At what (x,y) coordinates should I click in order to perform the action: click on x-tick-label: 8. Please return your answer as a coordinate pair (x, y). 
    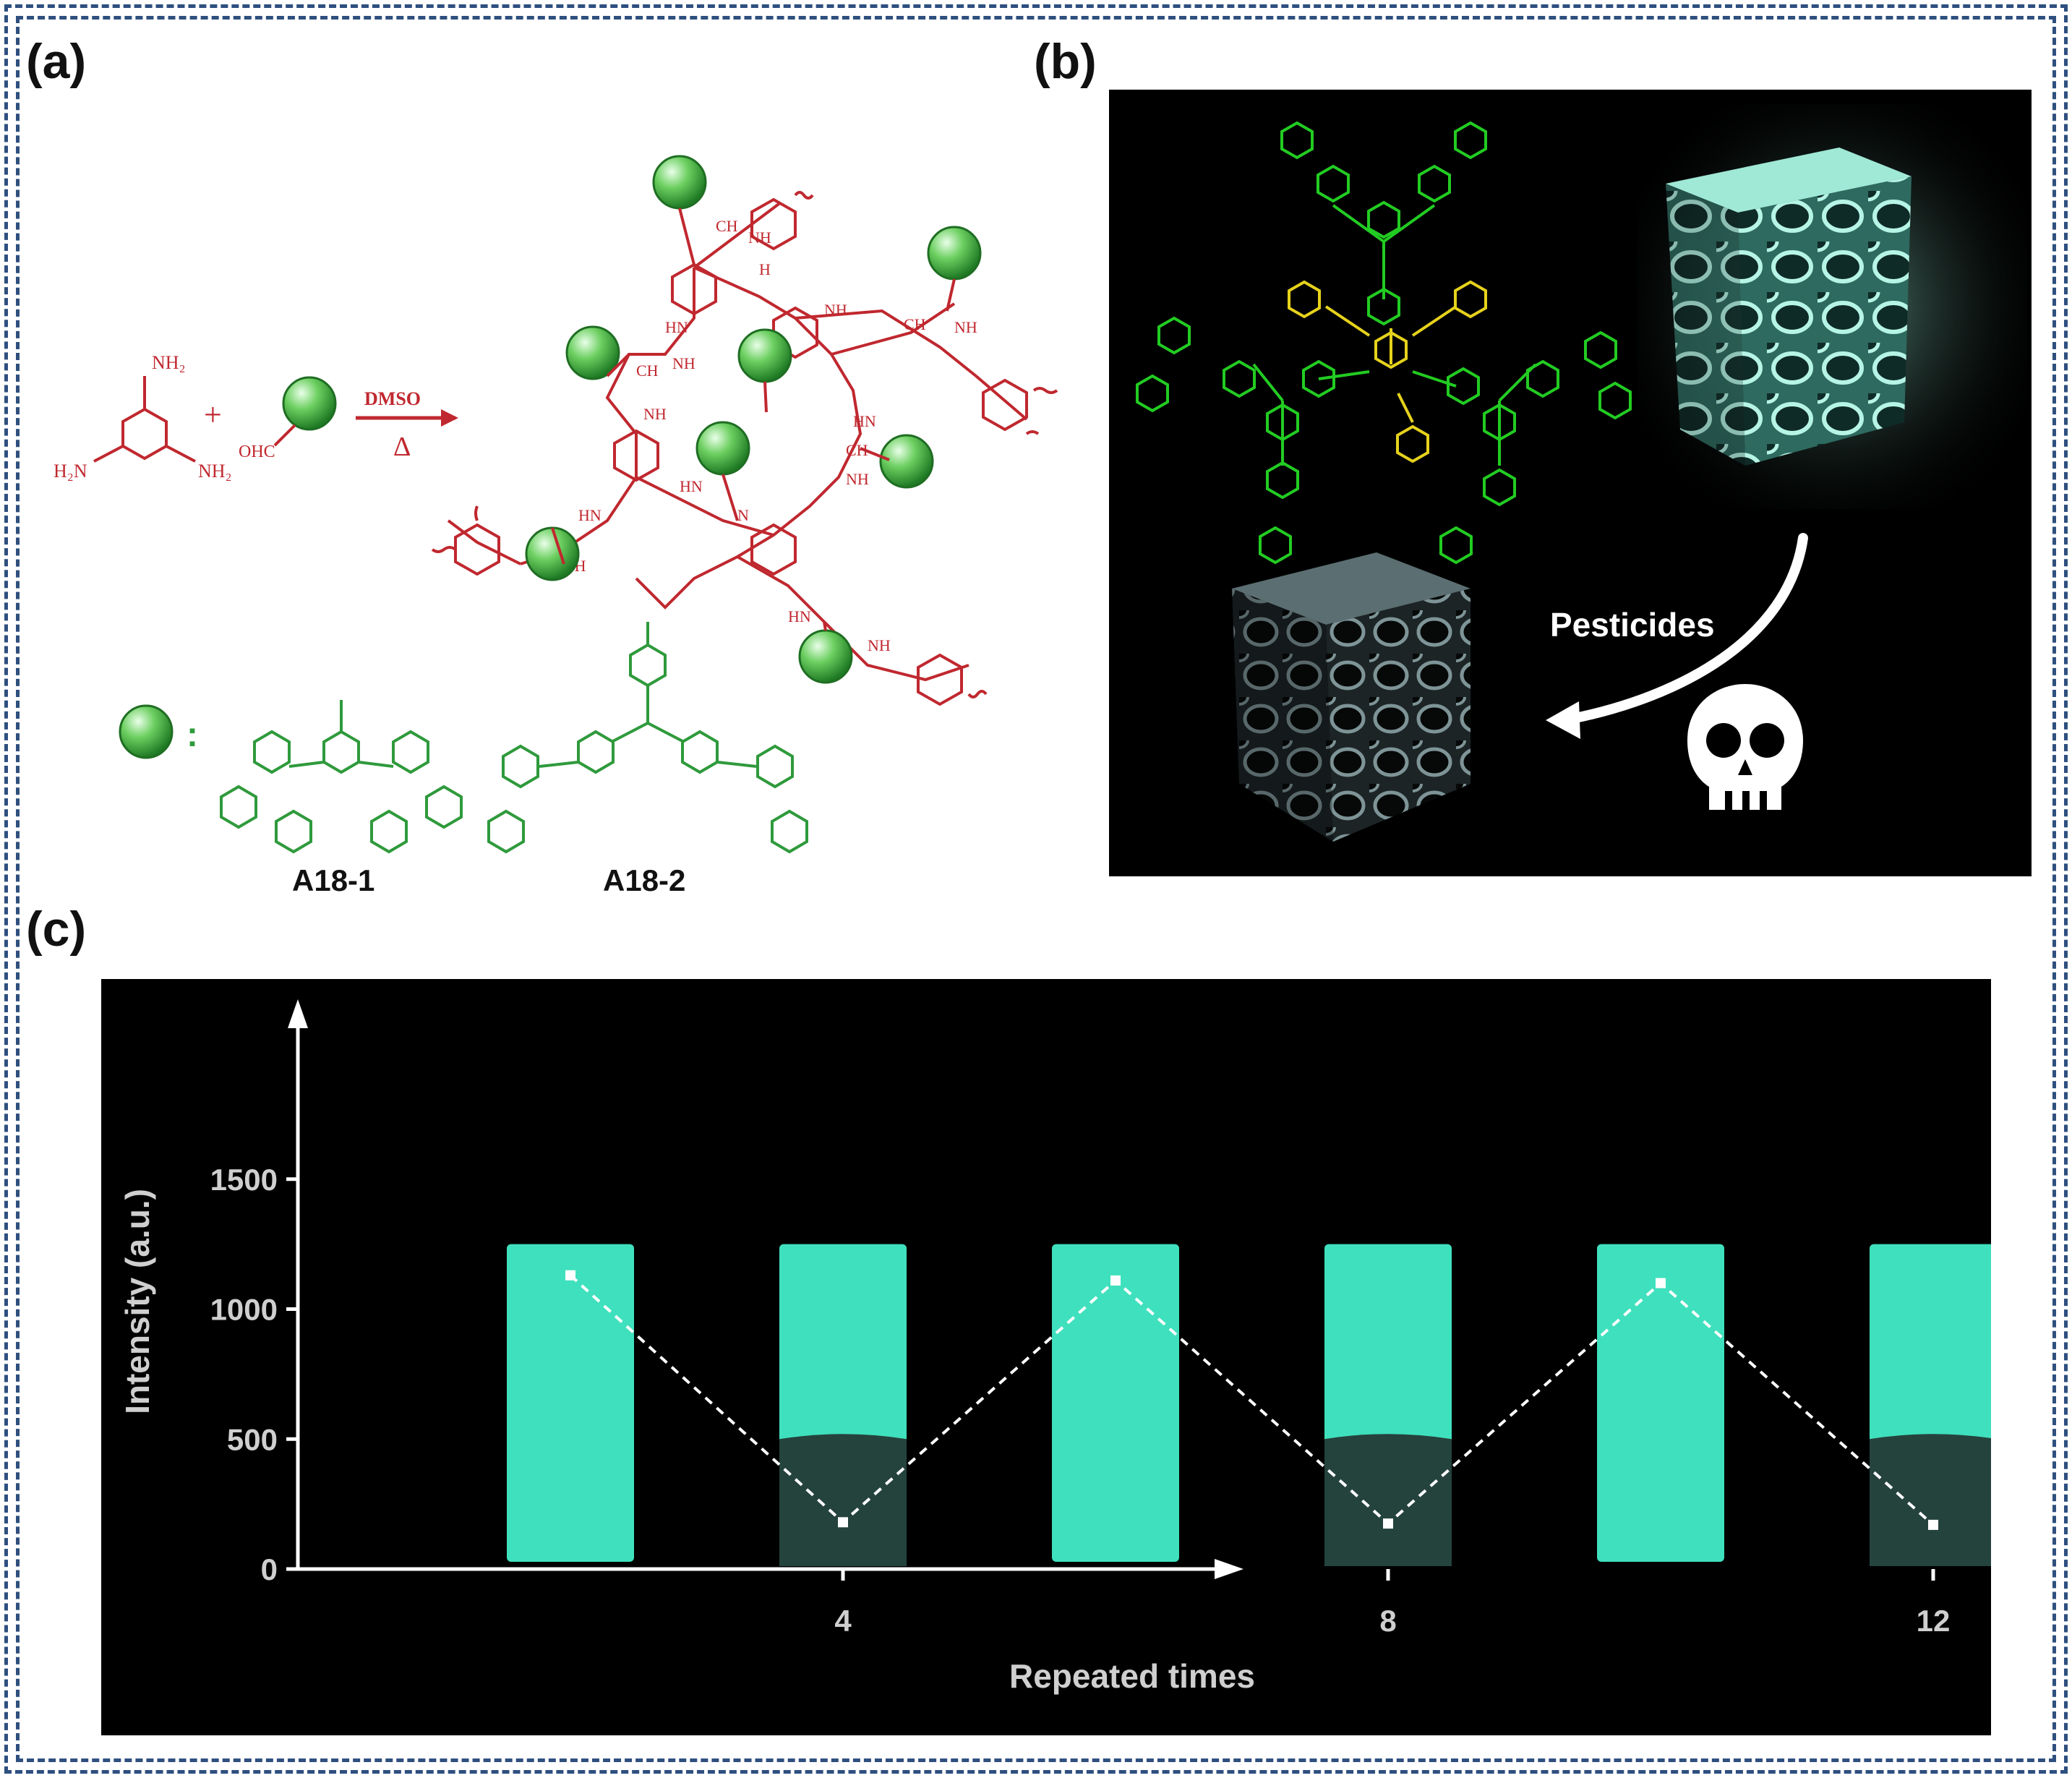
    Looking at the image, I should click on (1388, 1621).